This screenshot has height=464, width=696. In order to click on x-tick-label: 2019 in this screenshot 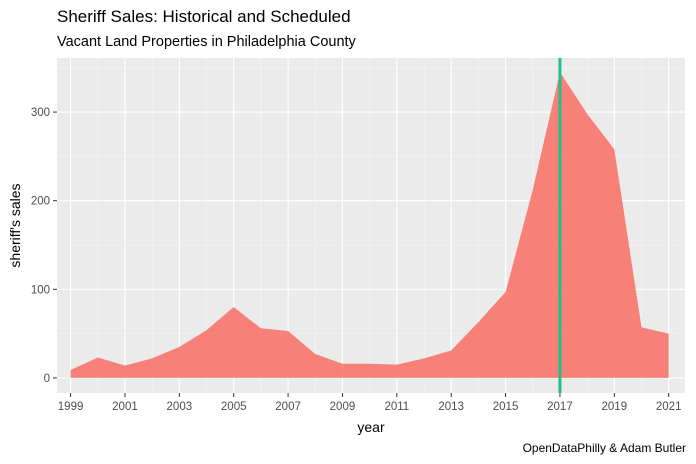, I will do `click(615, 407)`.